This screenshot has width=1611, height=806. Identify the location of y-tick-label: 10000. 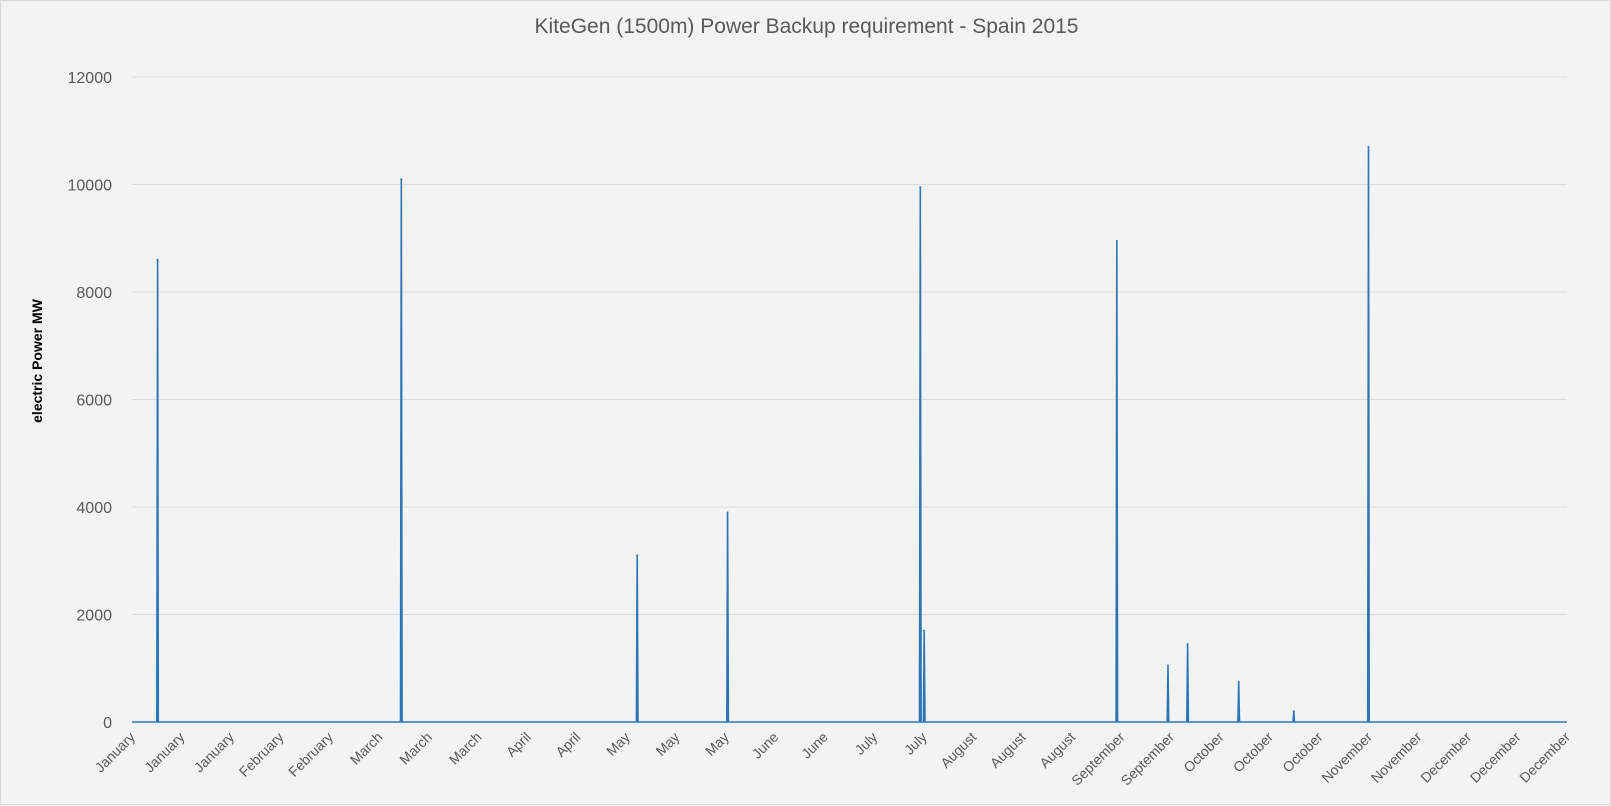
(90, 186).